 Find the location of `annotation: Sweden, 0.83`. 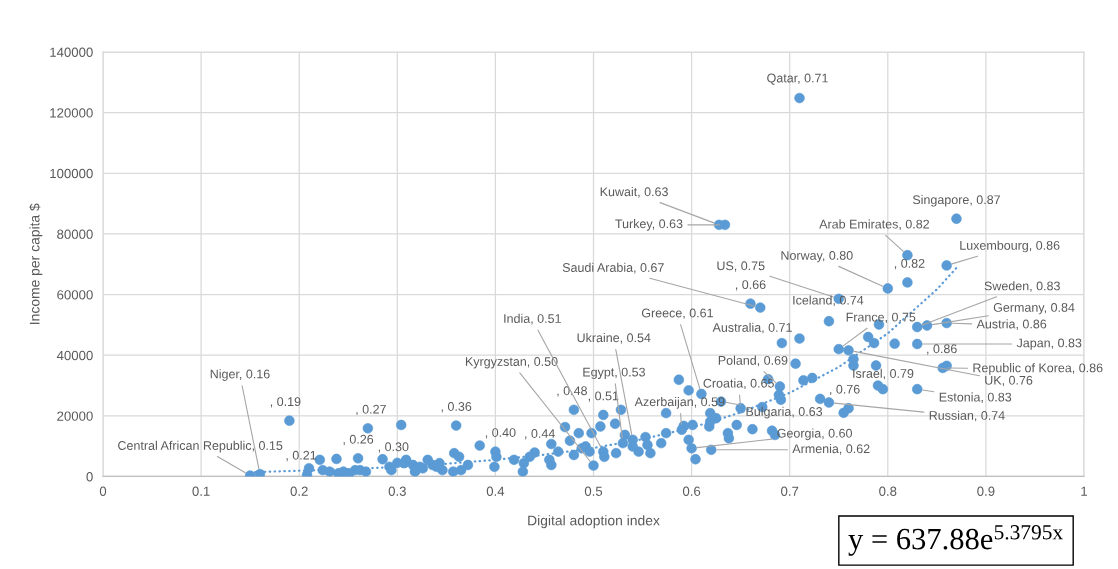

annotation: Sweden, 0.83 is located at coordinates (1022, 286).